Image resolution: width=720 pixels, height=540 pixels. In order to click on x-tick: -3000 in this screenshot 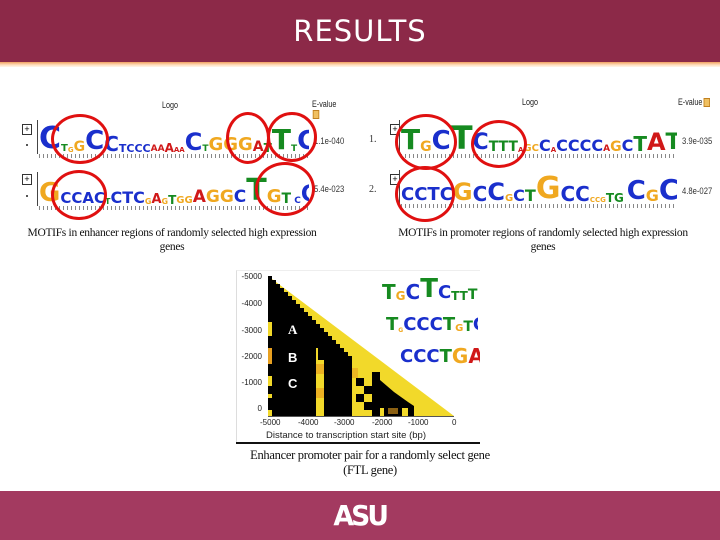, I will do `click(344, 422)`.